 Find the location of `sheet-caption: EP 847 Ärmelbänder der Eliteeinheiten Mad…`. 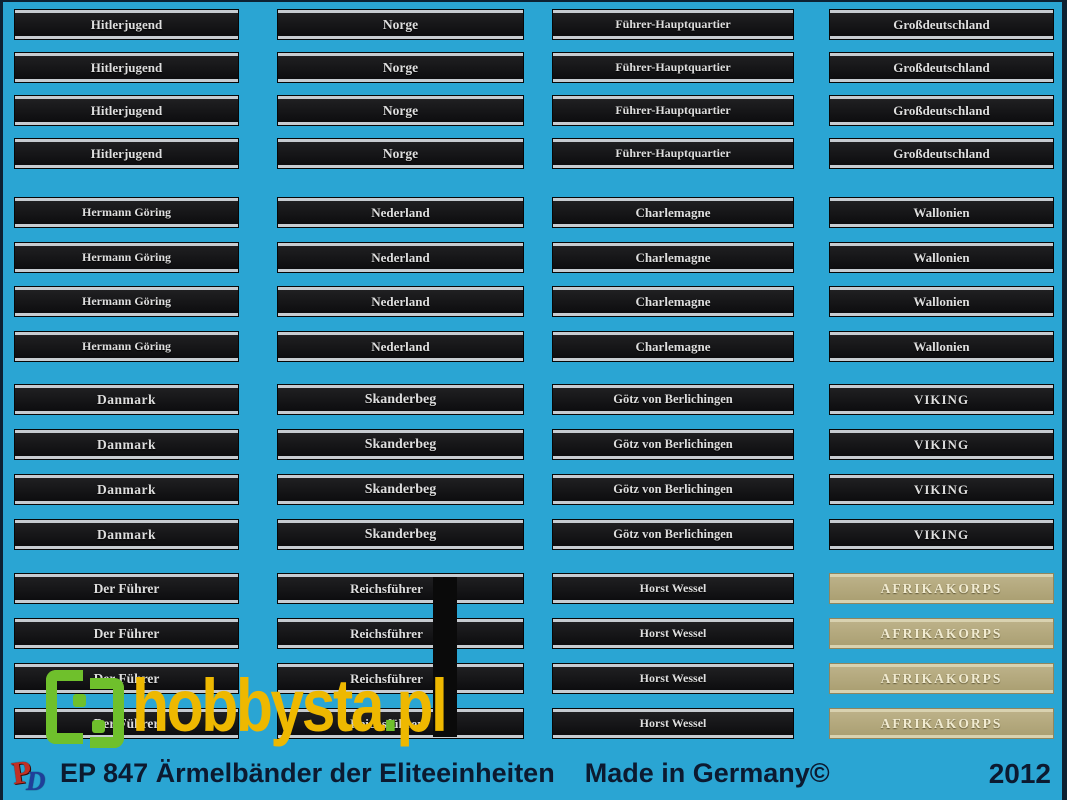

sheet-caption: EP 847 Ärmelbänder der Eliteeinheiten Mad… is located at coordinates (445, 773).